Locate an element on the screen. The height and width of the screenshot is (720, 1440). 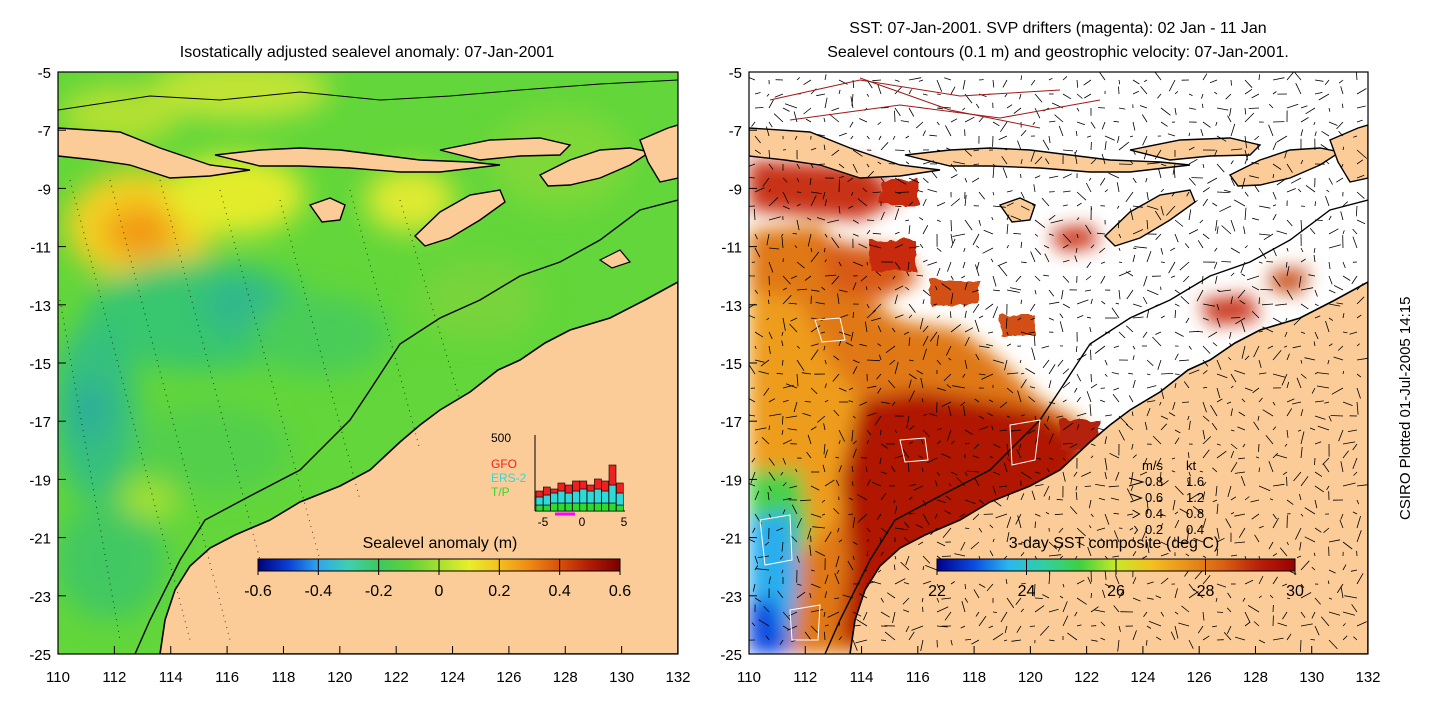
left-x-tick-label: 116 is located at coordinates (227, 677).